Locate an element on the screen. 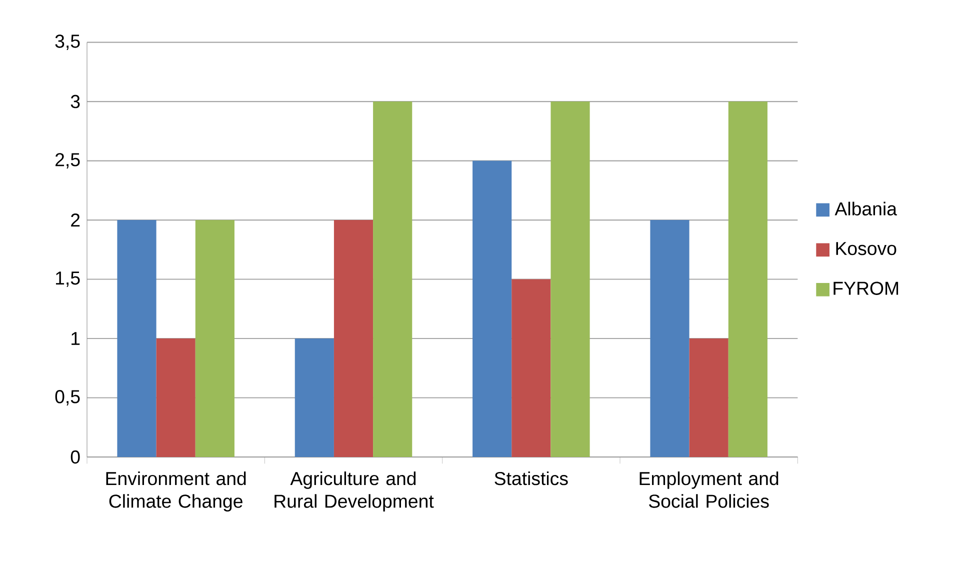  y-tick-label: 1,5 is located at coordinates (68, 279).